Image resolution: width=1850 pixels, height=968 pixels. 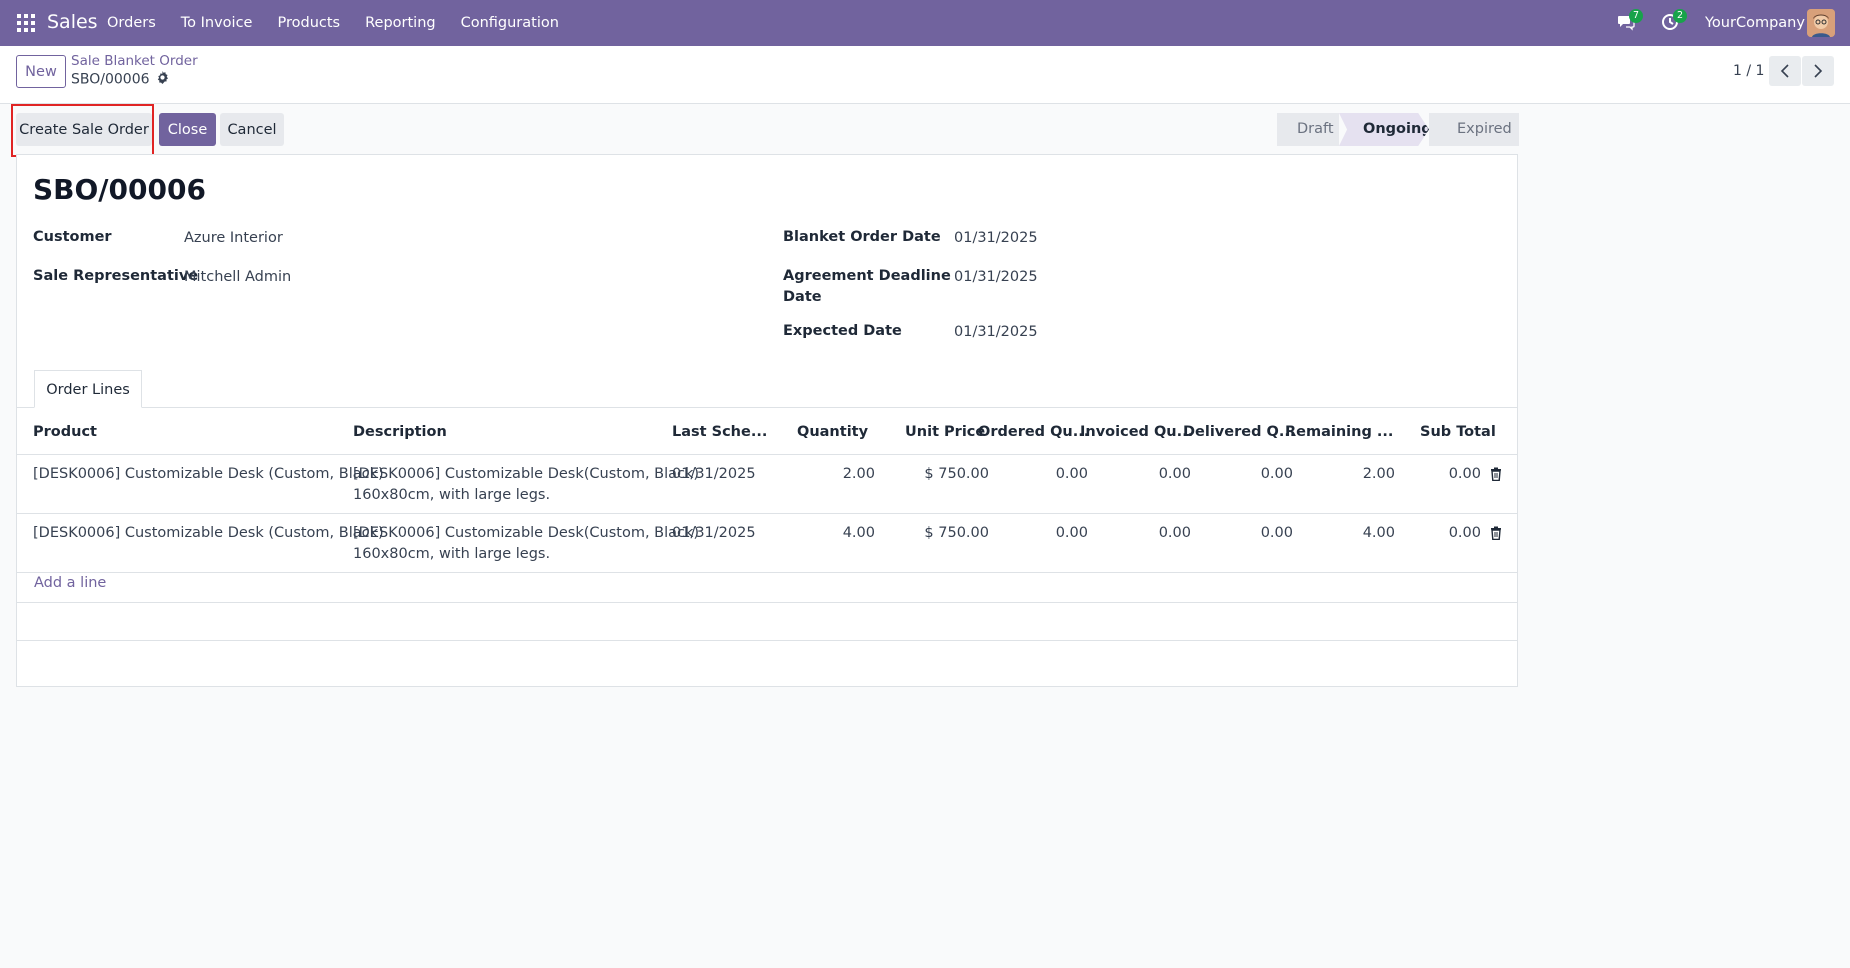 I want to click on stage-draft: Draft, so click(x=1308, y=129).